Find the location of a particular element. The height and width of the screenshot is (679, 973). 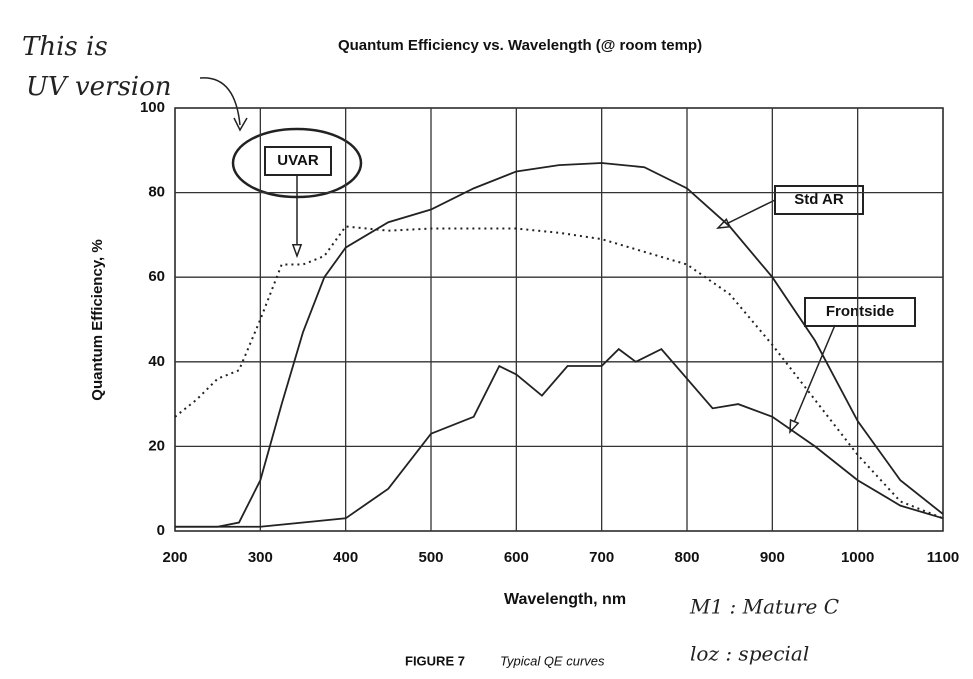

x-tick-label: 600 is located at coordinates (516, 557).